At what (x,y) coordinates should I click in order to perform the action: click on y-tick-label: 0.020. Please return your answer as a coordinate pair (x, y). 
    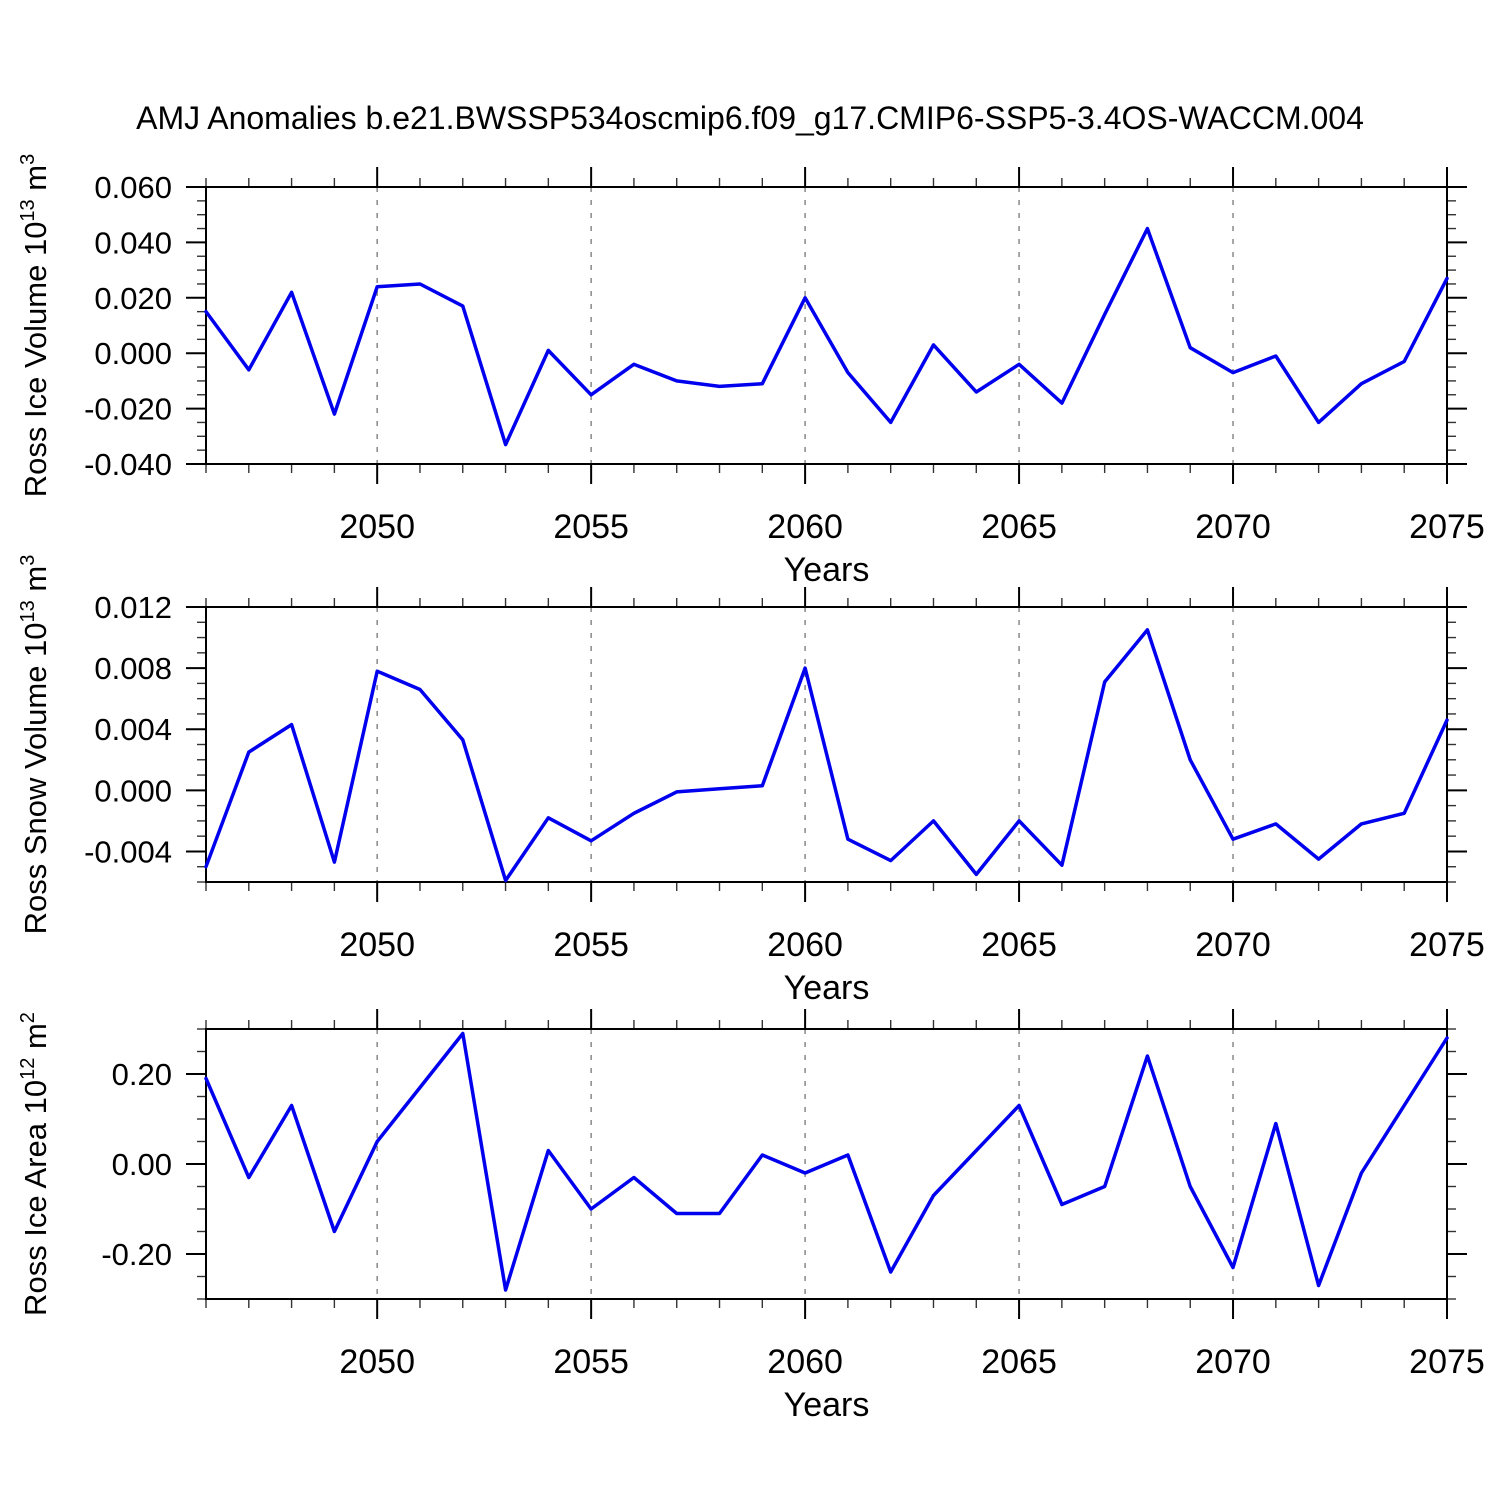
    Looking at the image, I should click on (133, 298).